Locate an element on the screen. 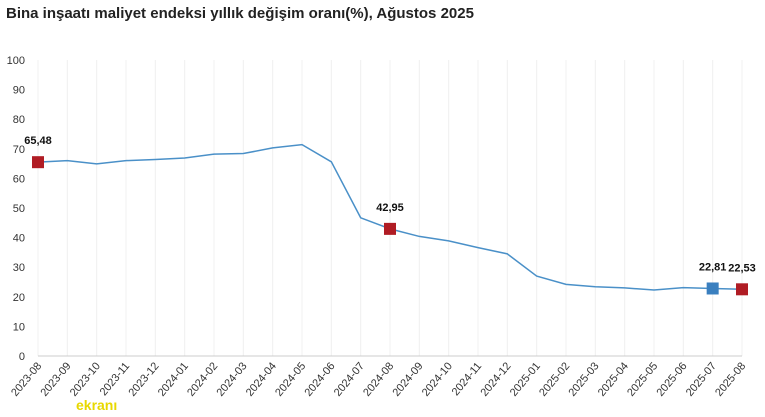 The image size is (765, 417). x-tick-label: 2024-12 is located at coordinates (495, 379).